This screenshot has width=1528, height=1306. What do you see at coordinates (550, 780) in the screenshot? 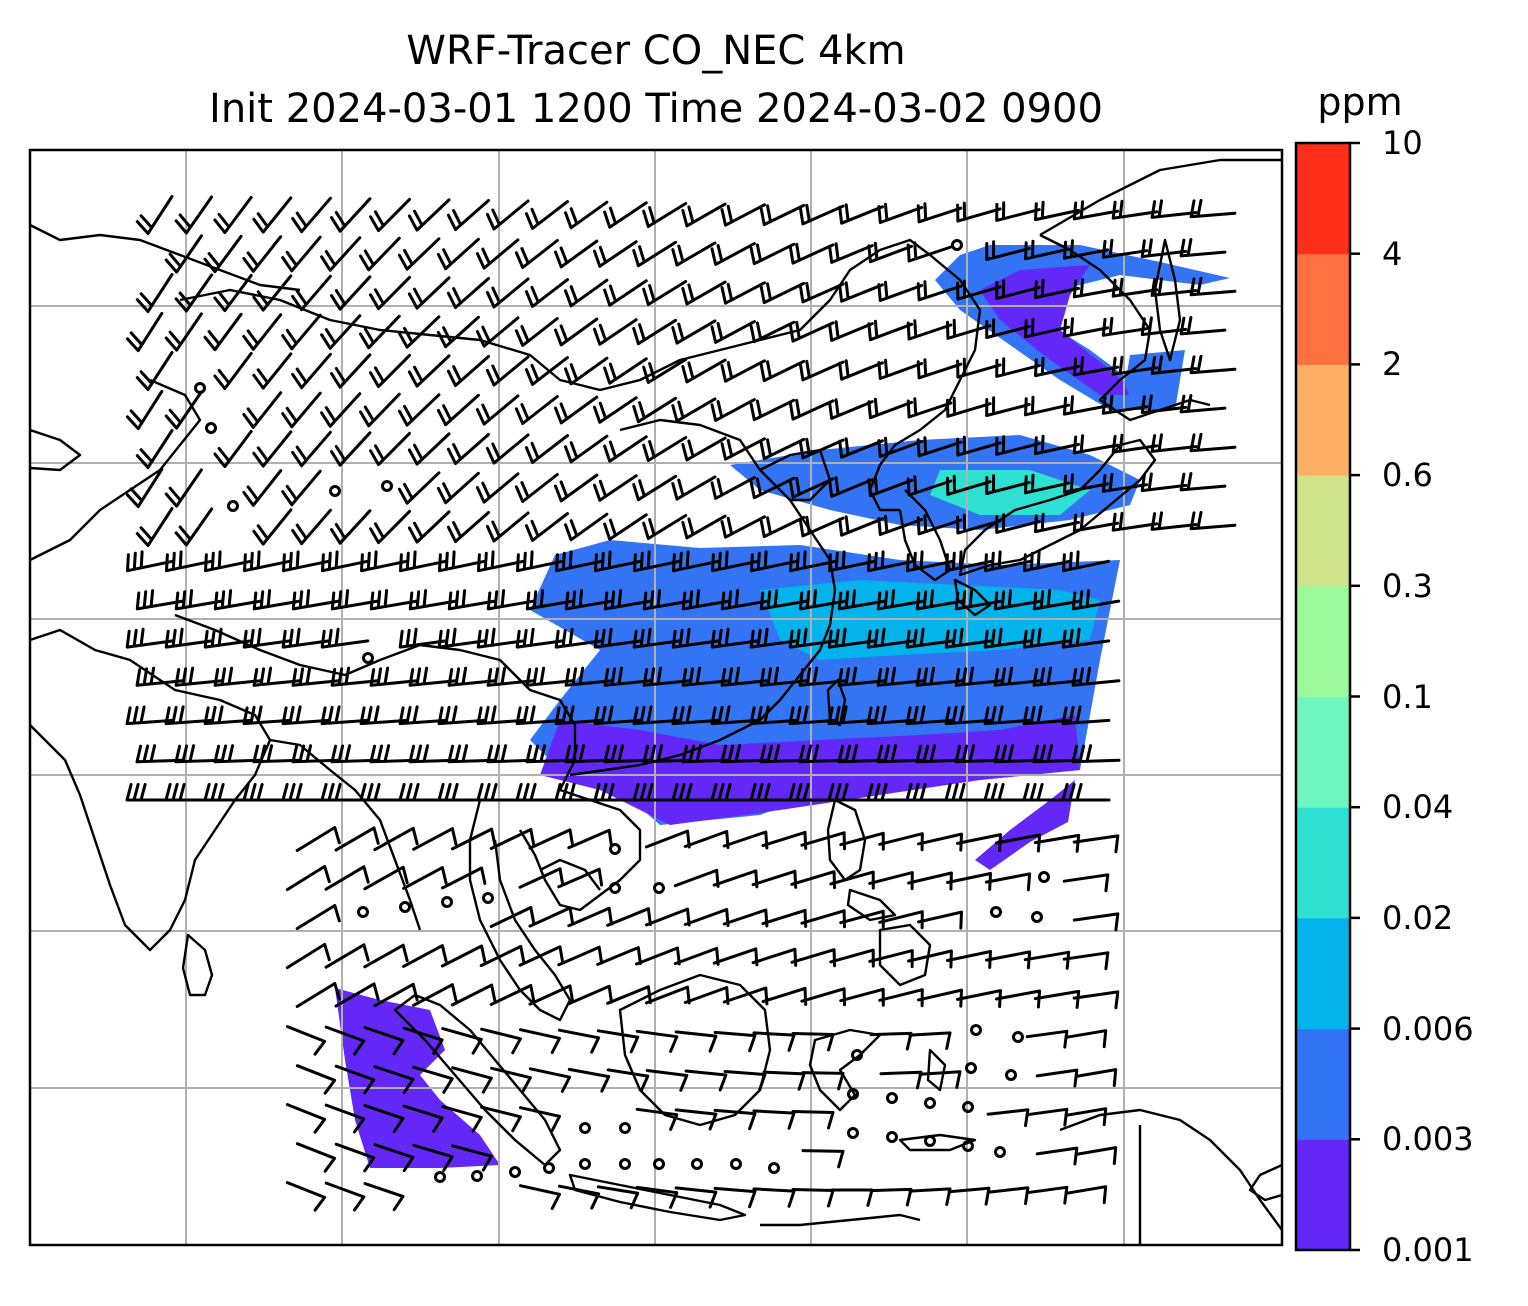
I see `coast-indochina` at bounding box center [550, 780].